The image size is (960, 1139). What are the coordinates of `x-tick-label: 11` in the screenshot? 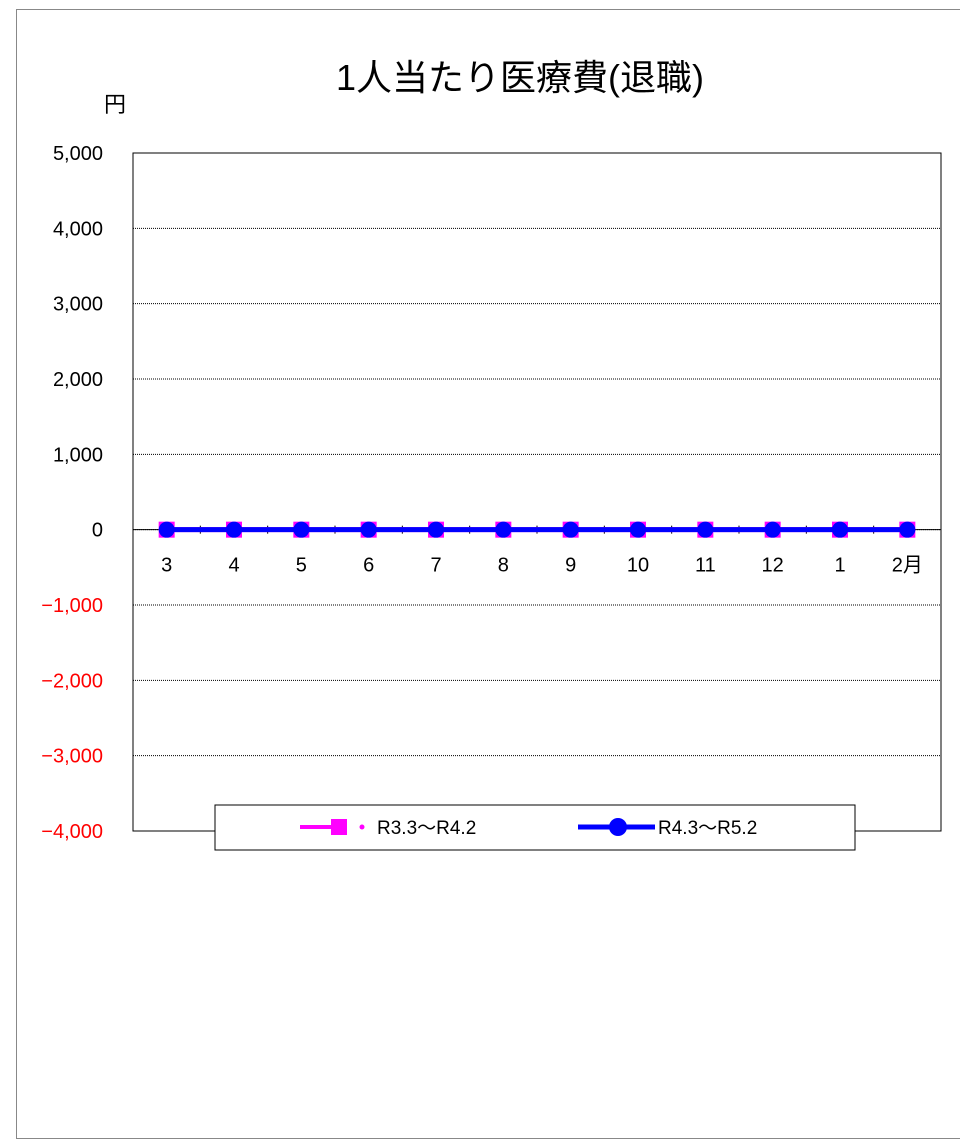 It's located at (705, 566).